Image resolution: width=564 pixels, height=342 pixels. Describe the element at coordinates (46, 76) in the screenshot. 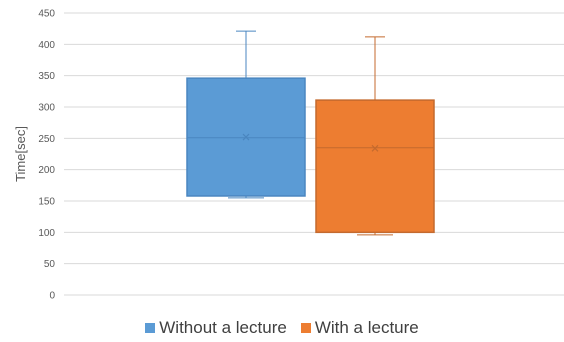

I see `y-tick-label-350: 350` at that location.